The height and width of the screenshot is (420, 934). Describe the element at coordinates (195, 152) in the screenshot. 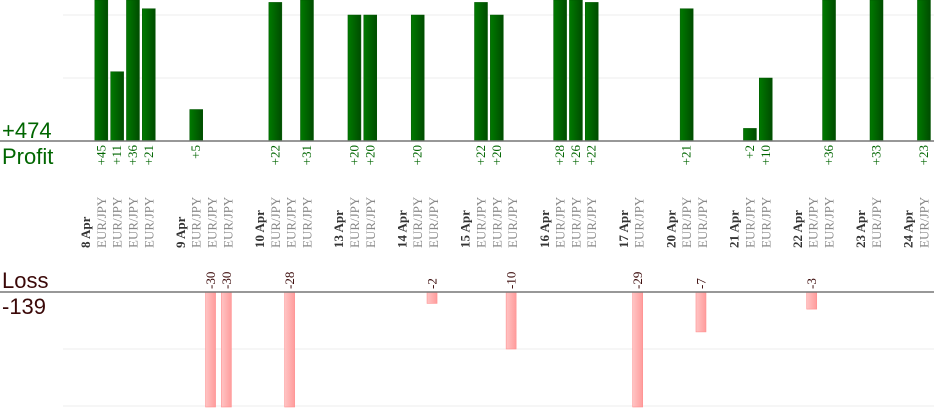

I see `profit-value-label: +5` at that location.